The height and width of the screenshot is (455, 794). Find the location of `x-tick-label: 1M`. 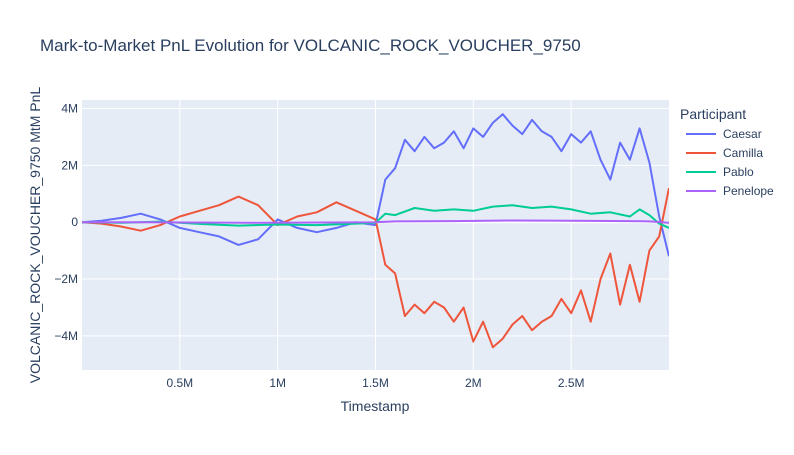

x-tick-label: 1M is located at coordinates (277, 383).